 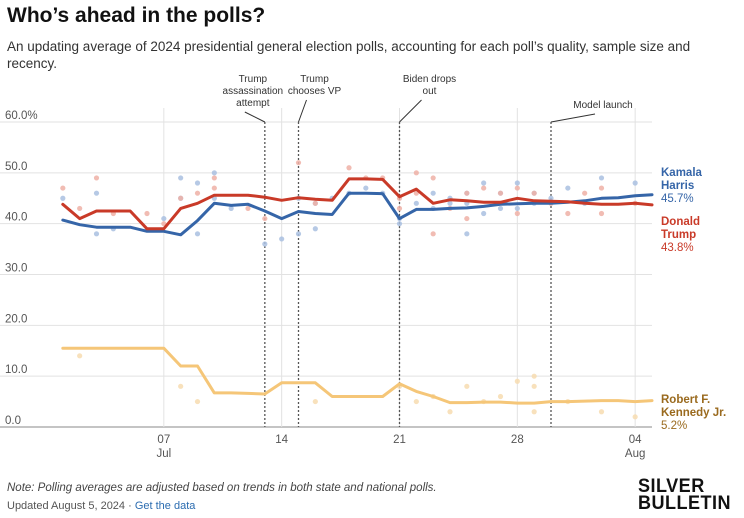 I want to click on get-data-link: Get the data, so click(x=165, y=506).